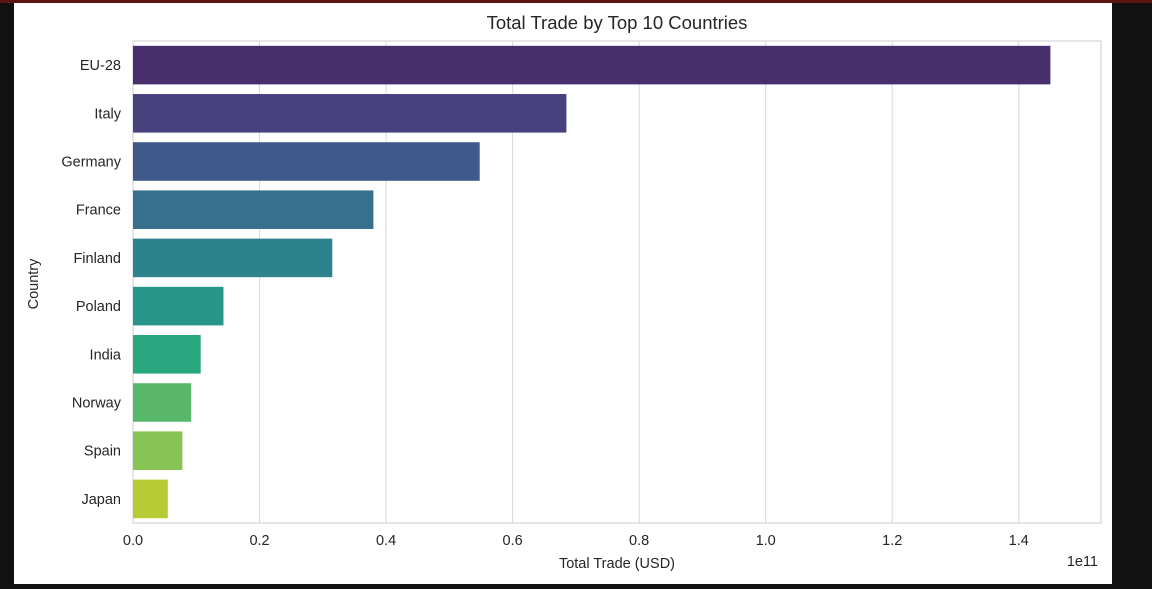 The width and height of the screenshot is (1152, 589). What do you see at coordinates (576, 541) in the screenshot?
I see `x-tick-labels: 0.0 0.2 0.4 0.6 0.8 1.0 1.2 1.4` at bounding box center [576, 541].